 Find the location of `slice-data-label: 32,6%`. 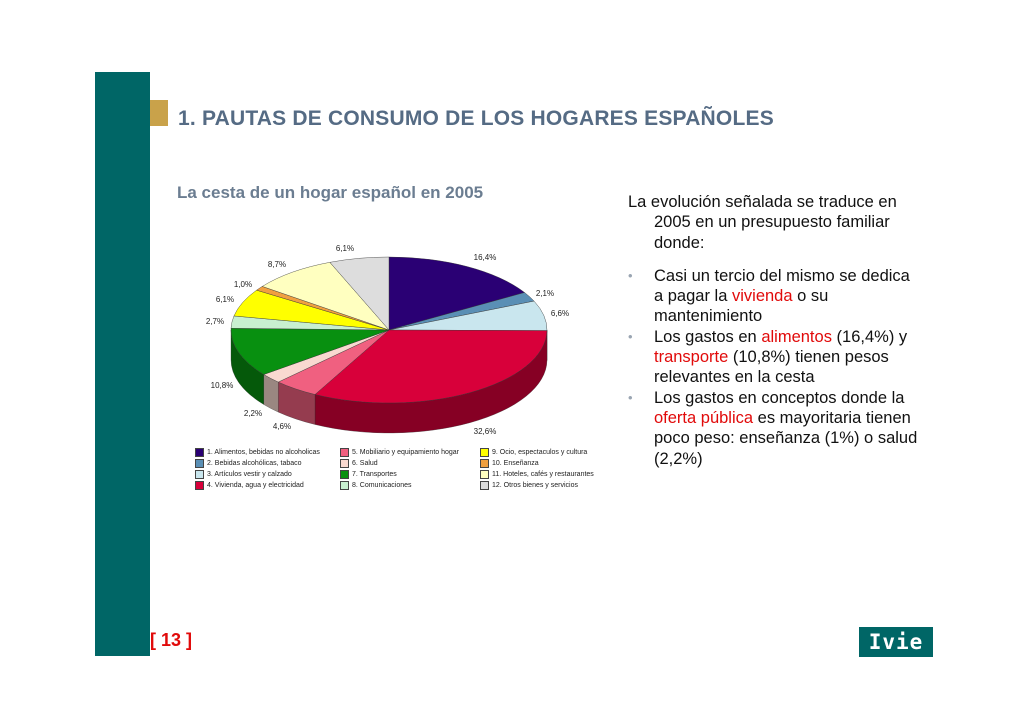

slice-data-label: 32,6% is located at coordinates (485, 431).